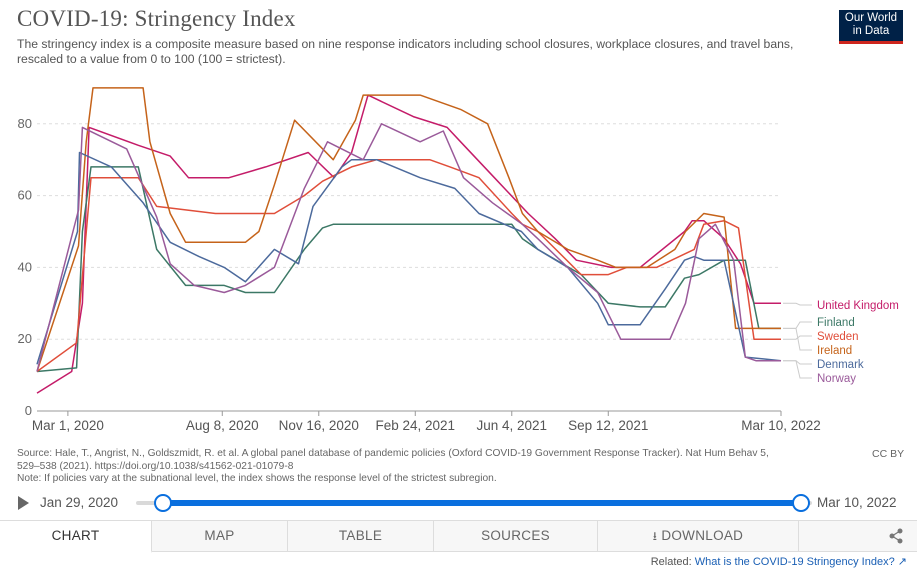 The height and width of the screenshot is (569, 917). I want to click on timeline: Jan 29, 2020 Mar 10, 2022, so click(458, 503).